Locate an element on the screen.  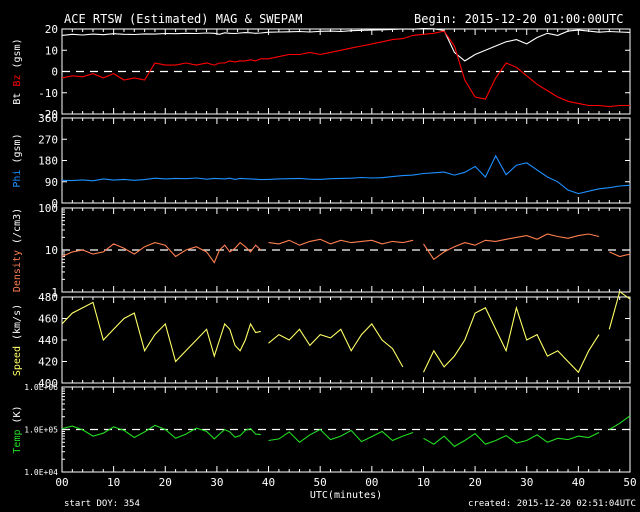
y-tick-label: 1.0E+05 is located at coordinates (41, 430).